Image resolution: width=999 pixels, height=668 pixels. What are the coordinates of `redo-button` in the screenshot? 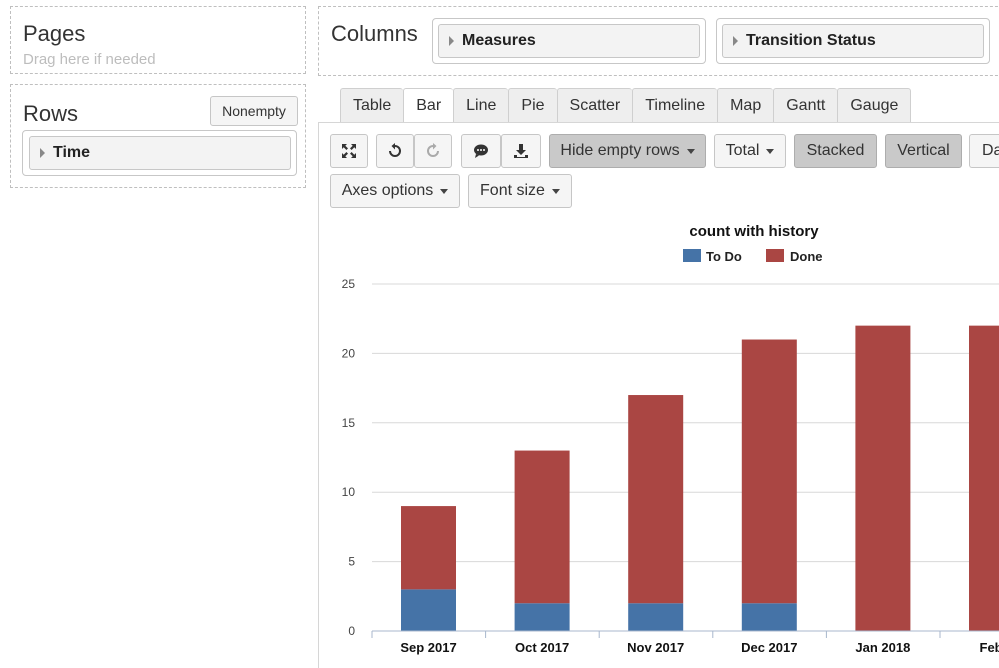 It's located at (433, 151).